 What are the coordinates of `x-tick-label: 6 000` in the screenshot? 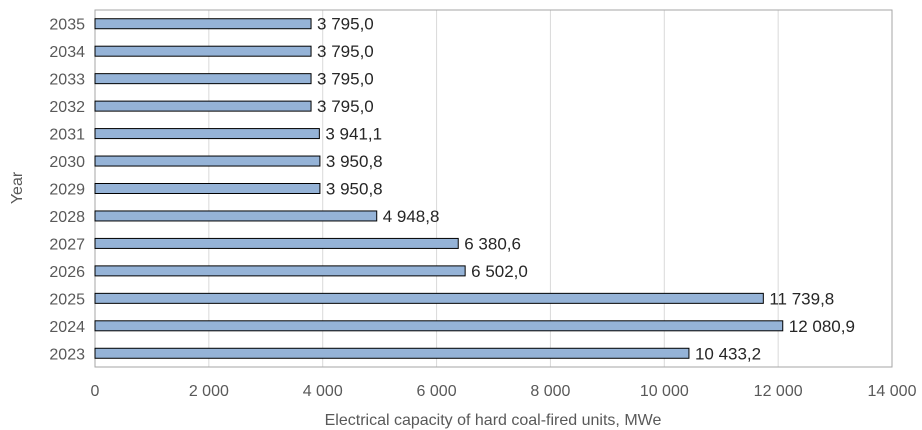 It's located at (437, 391).